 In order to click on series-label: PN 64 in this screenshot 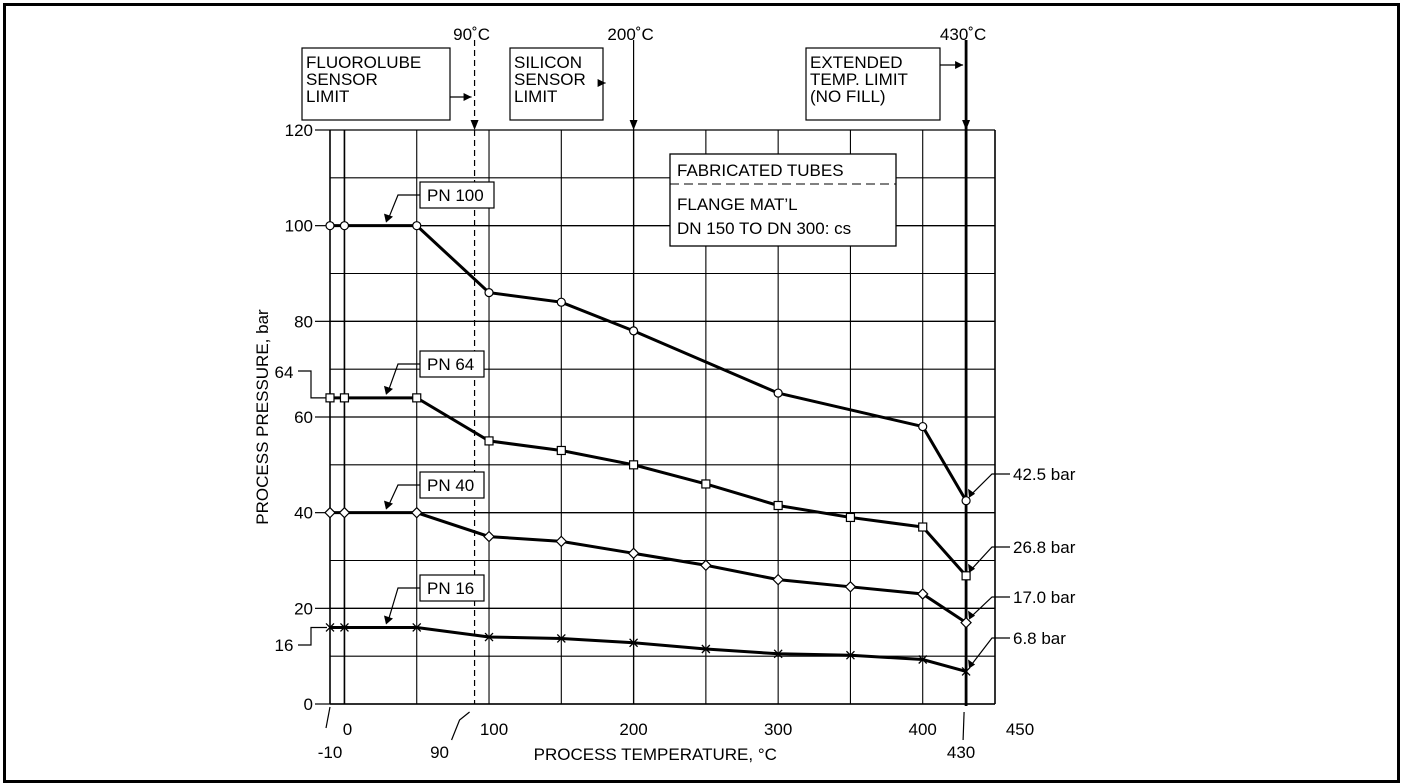, I will do `click(450, 364)`.